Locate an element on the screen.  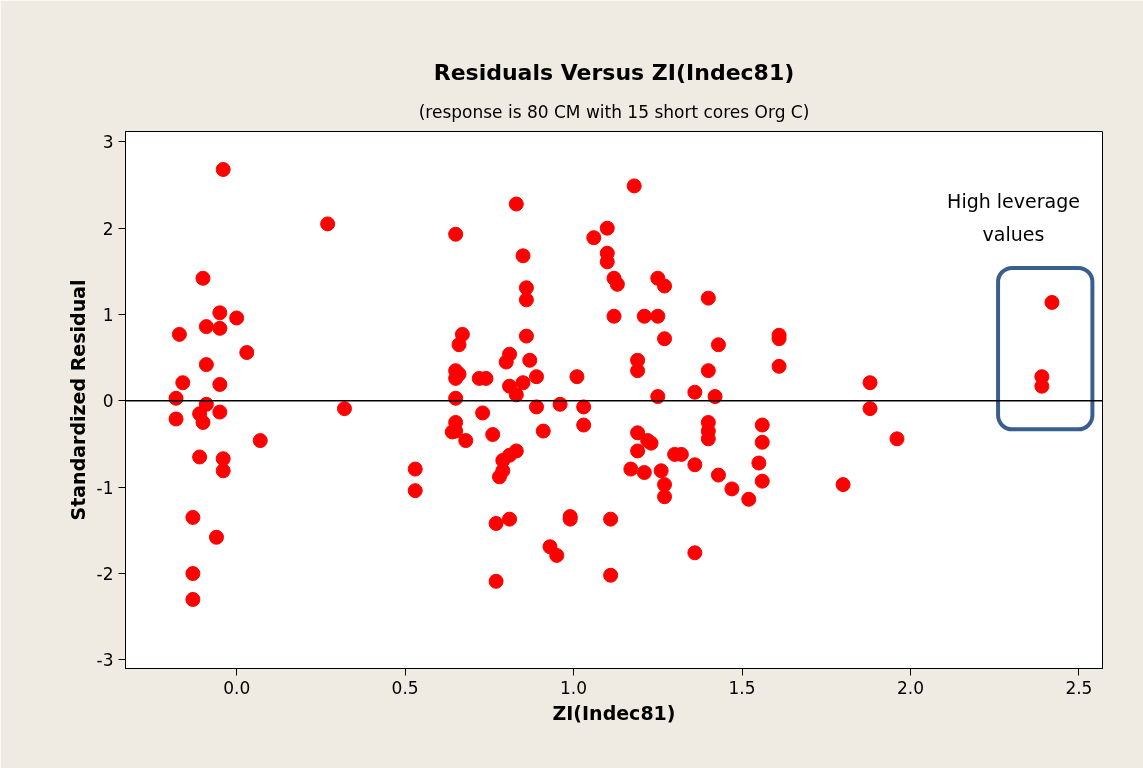
x-tick-label: 2.5 is located at coordinates (1079, 687).